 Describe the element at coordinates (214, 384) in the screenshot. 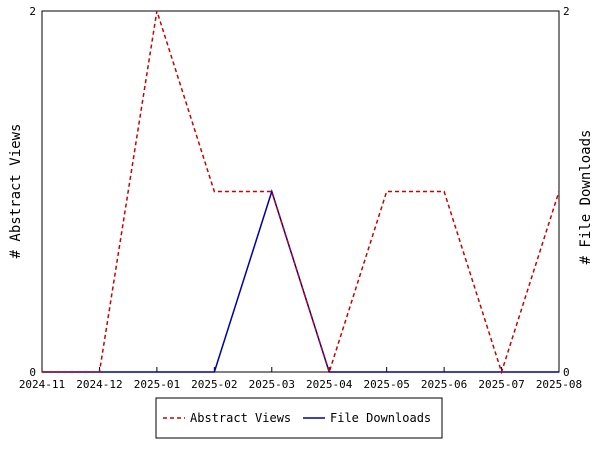

I see `x-tick-label: 2025-02` at that location.